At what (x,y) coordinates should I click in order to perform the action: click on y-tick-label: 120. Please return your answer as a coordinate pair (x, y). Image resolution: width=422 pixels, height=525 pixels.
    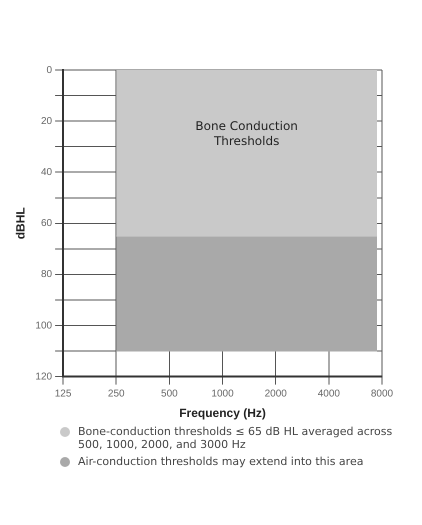
    Looking at the image, I should click on (44, 376).